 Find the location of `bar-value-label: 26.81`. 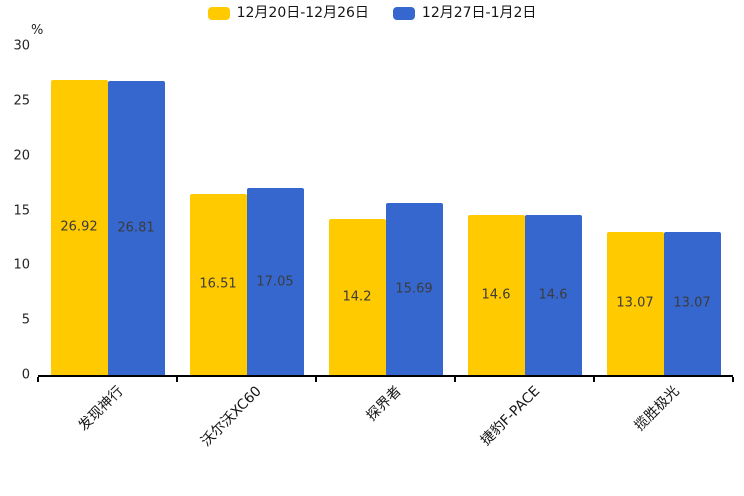

bar-value-label: 26.81 is located at coordinates (136, 228).